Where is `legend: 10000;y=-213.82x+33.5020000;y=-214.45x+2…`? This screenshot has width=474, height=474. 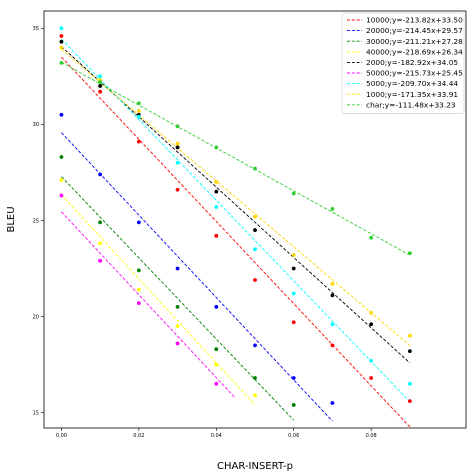
legend: 10000;y=-213.82x+33.5020000;y=-214.45x+2… is located at coordinates (403, 63).